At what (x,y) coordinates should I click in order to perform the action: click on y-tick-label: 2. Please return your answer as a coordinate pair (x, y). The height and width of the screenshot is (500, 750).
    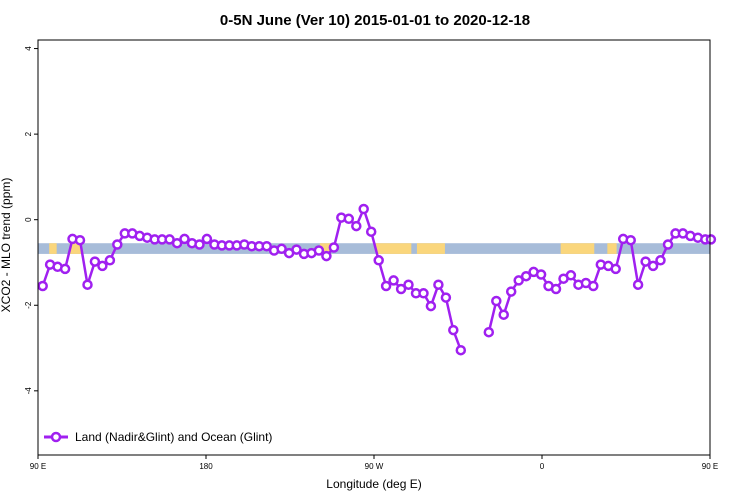
    Looking at the image, I should click on (28, 133).